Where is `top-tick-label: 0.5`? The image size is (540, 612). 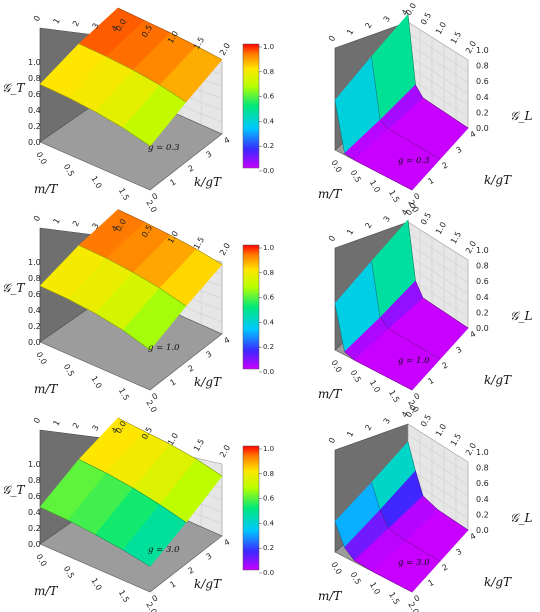 top-tick-label: 0.5 is located at coordinates (426, 219).